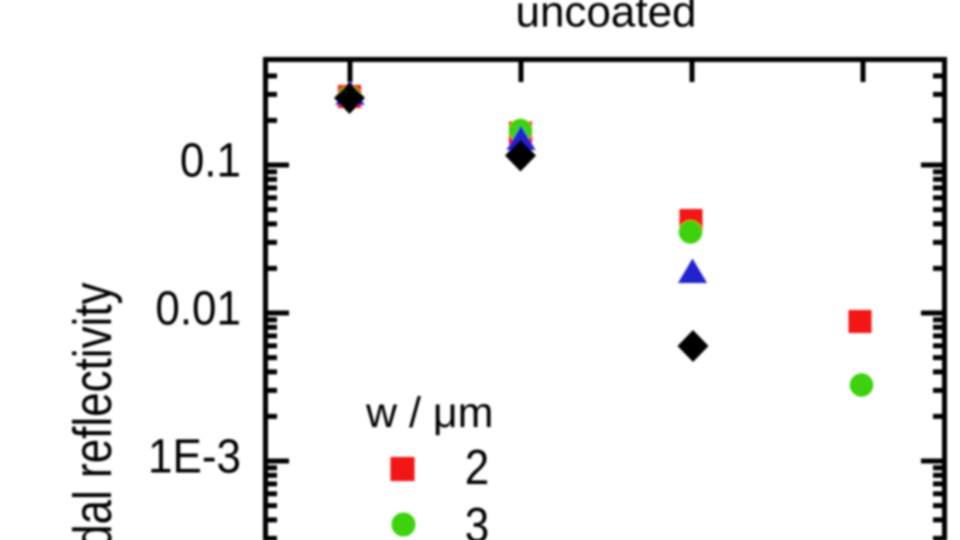 This screenshot has width=960, height=540. Describe the element at coordinates (93, 411) in the screenshot. I see `svg-text: modal reflectivity` at that location.